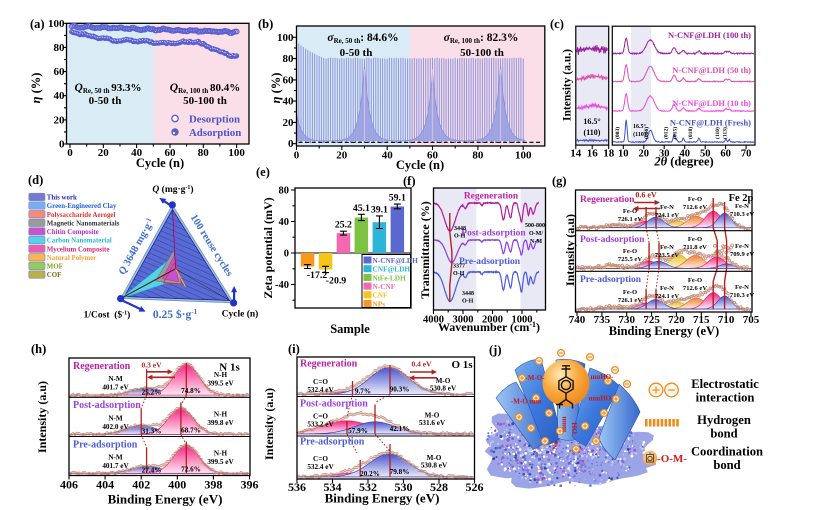 Image resolution: width=815 pixels, height=510 pixels. I want to click on svg-text: bond, so click(726, 465).